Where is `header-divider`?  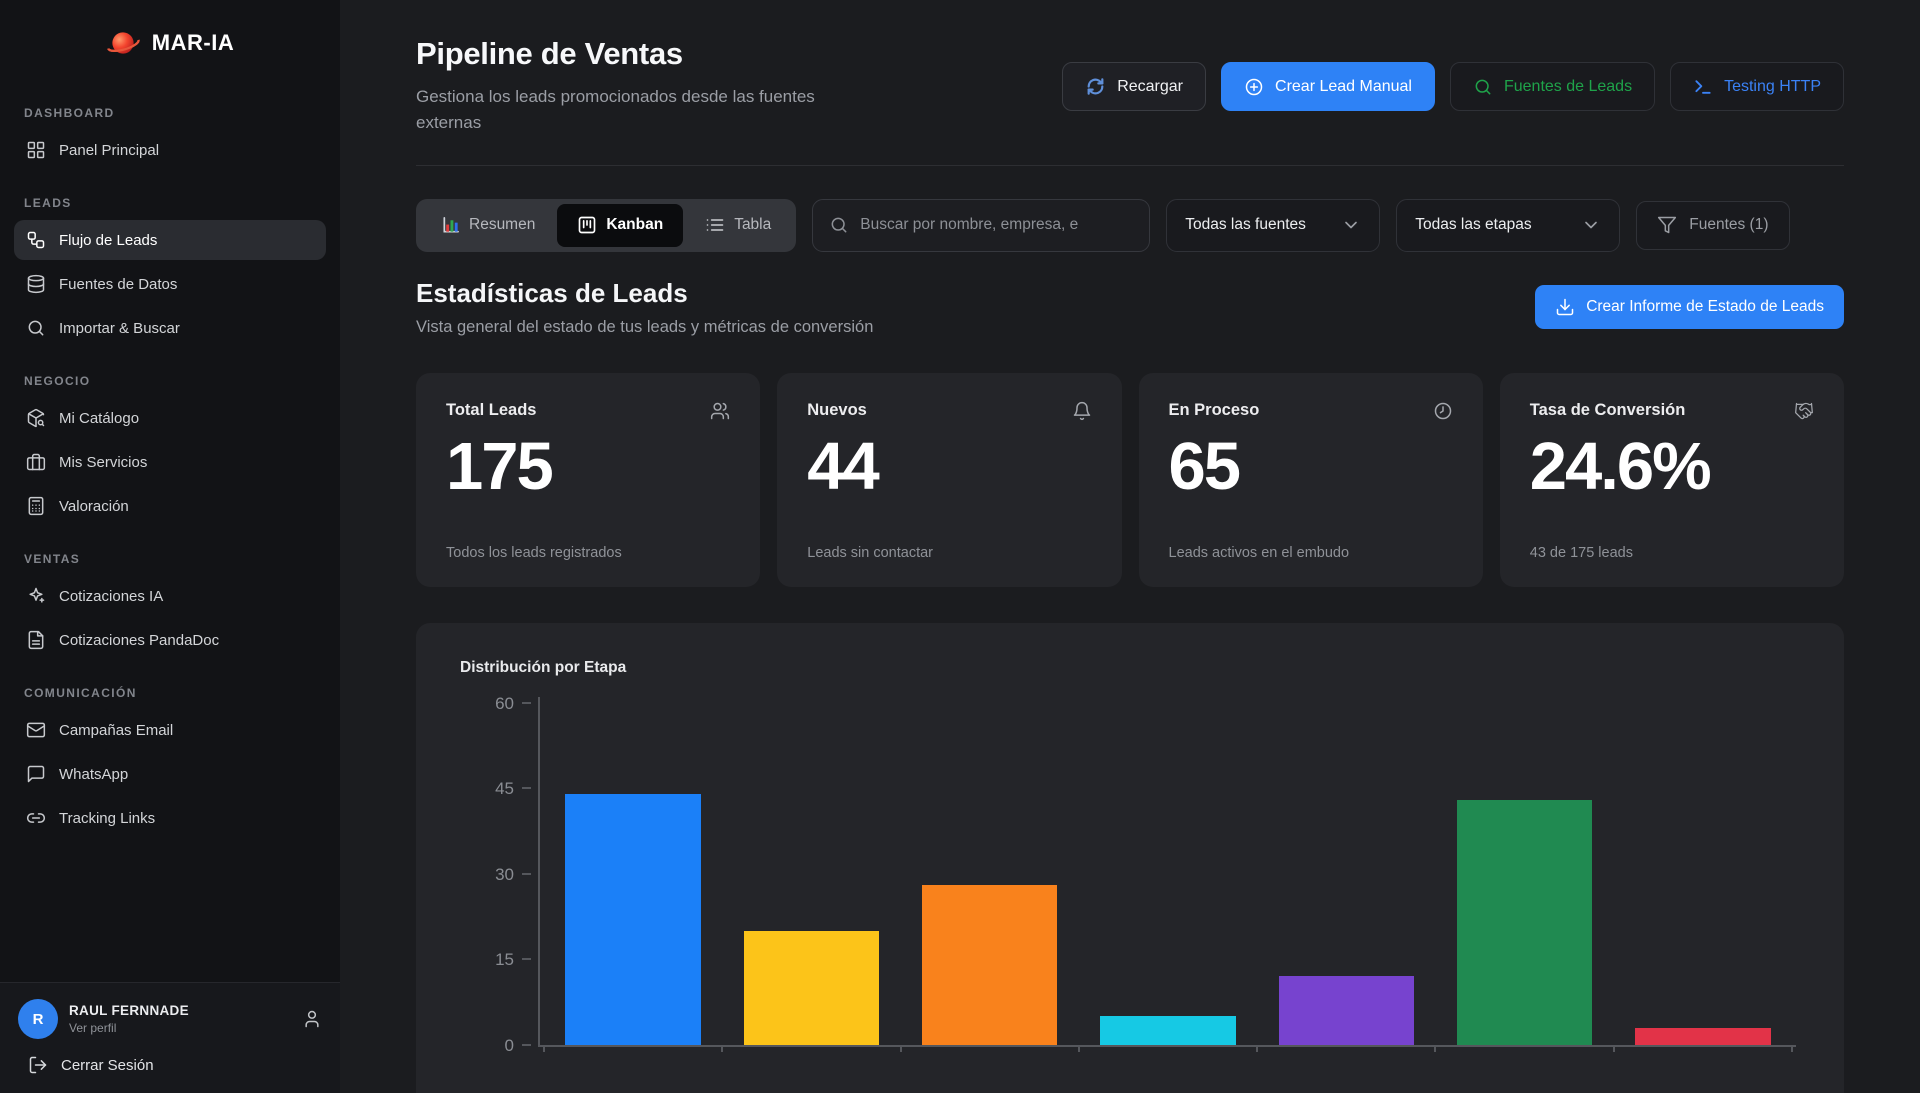 header-divider is located at coordinates (1130, 165).